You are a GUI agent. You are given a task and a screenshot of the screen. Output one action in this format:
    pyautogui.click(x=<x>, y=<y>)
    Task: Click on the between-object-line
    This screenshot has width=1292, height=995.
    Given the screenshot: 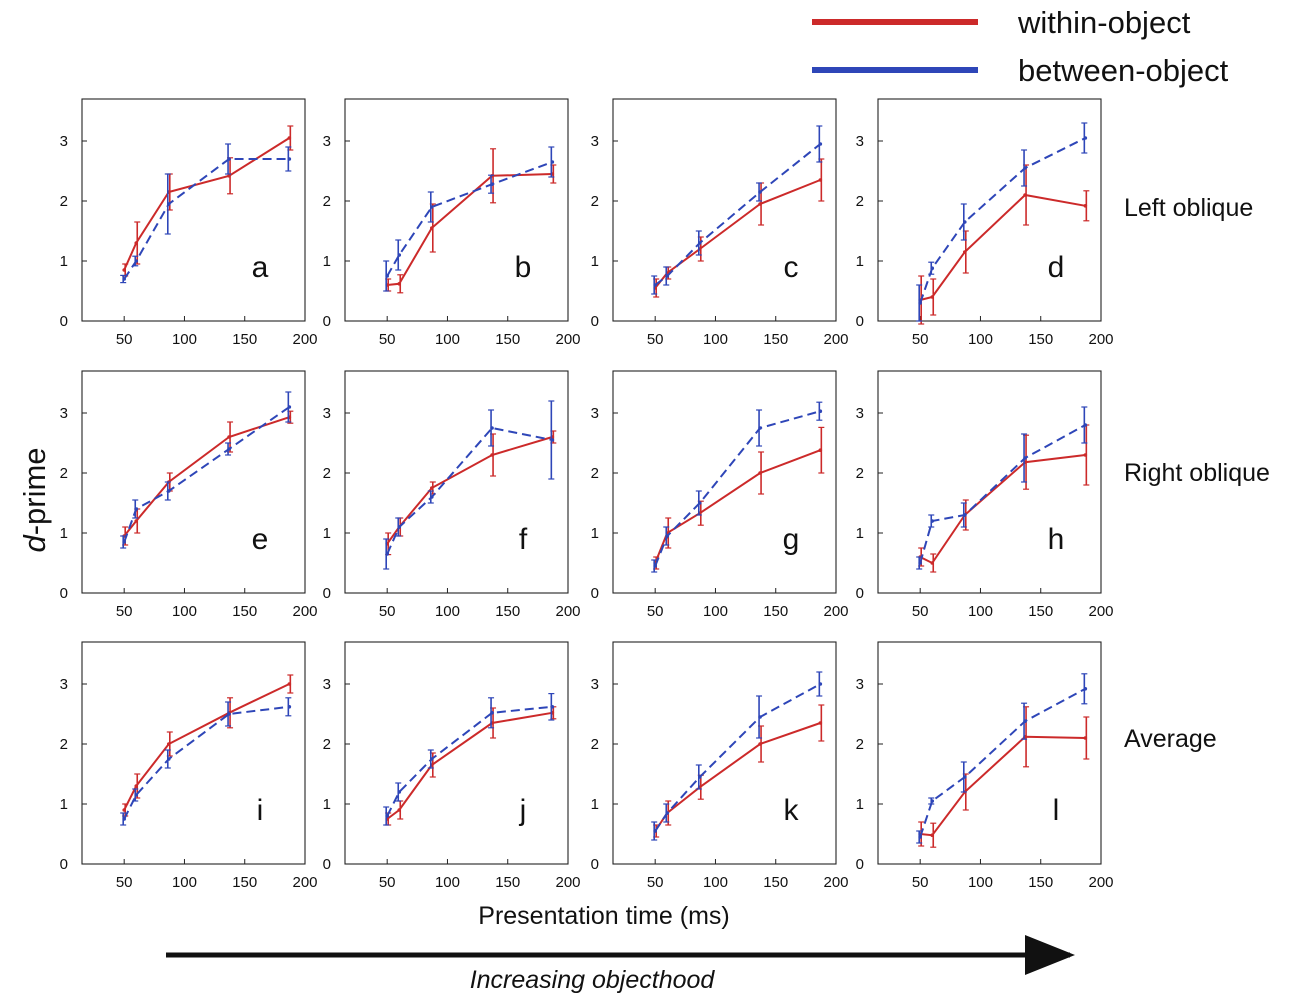 What is the action you would take?
    pyautogui.click(x=1002, y=762)
    